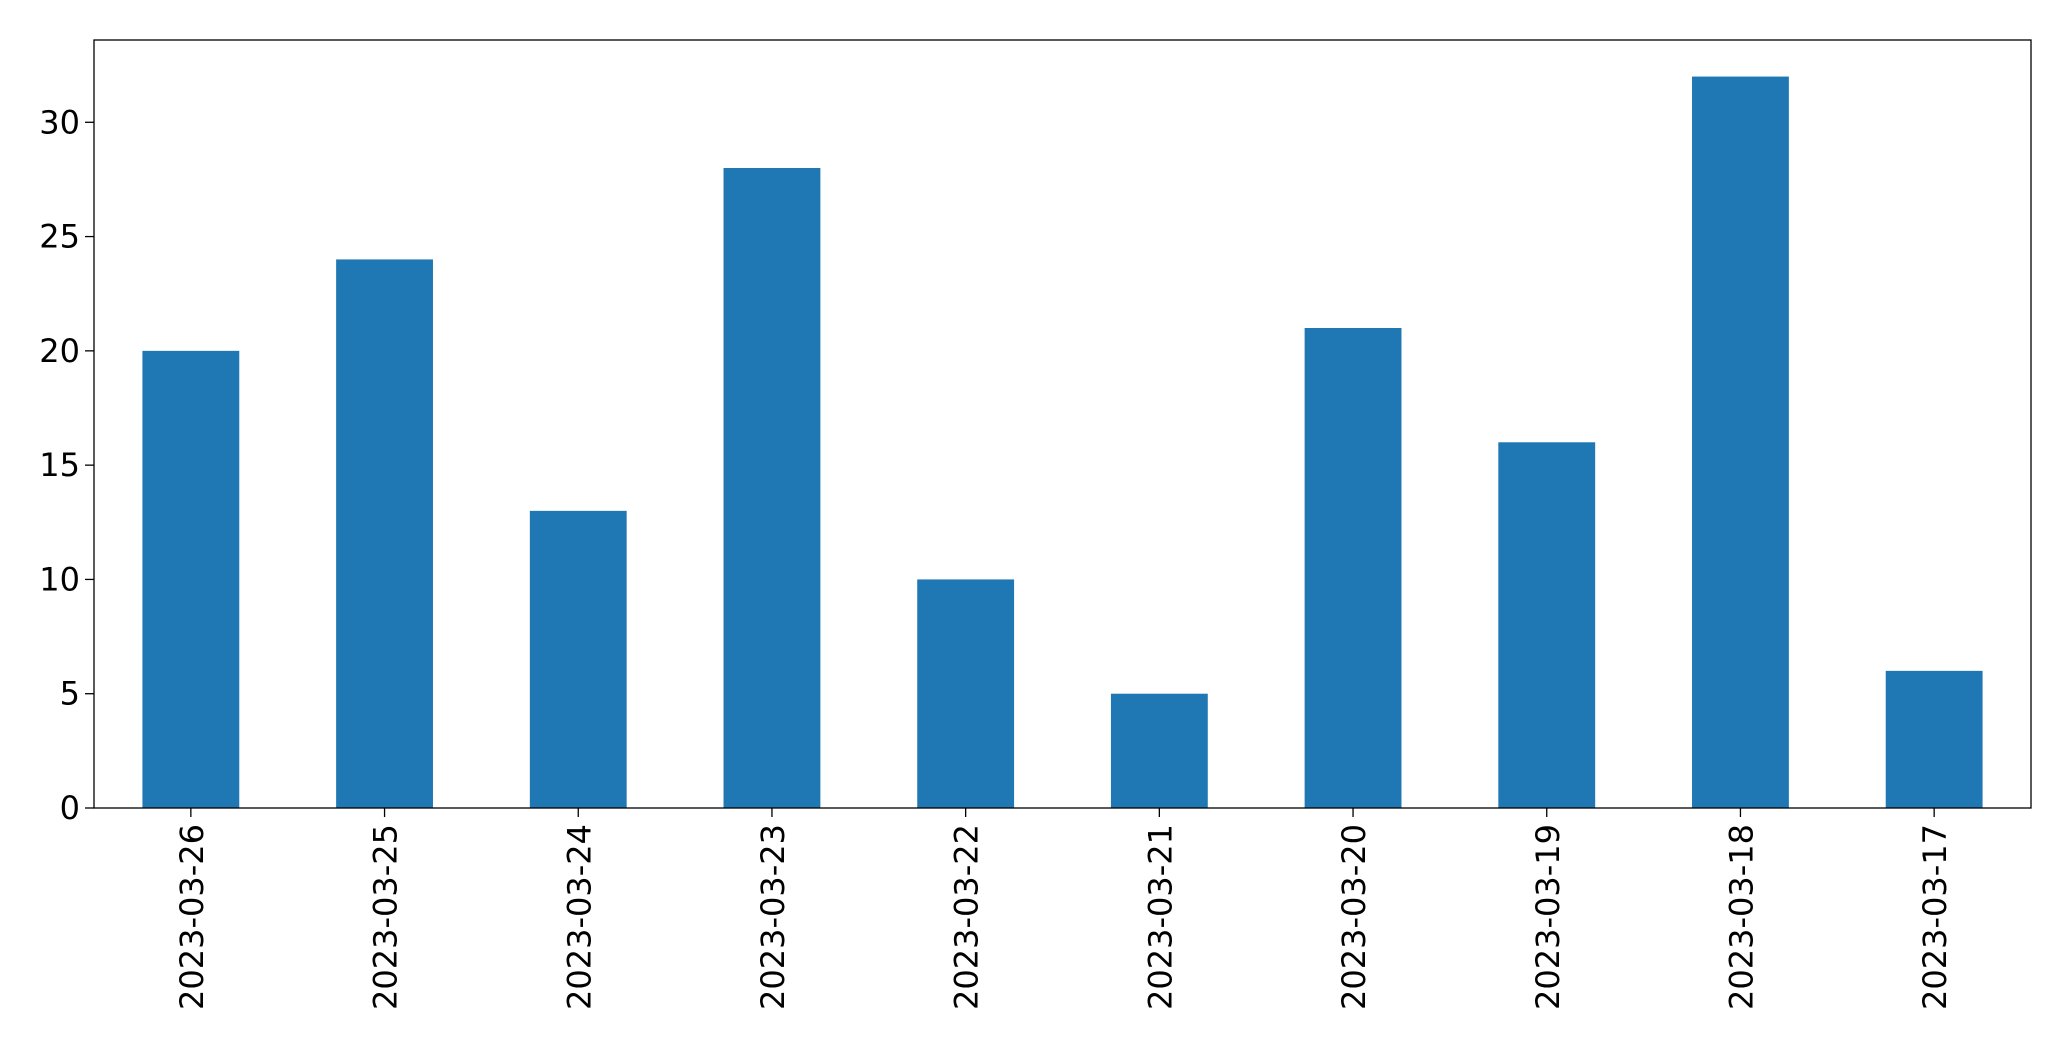 This screenshot has height=1061, width=2071. What do you see at coordinates (773, 917) in the screenshot?
I see `x-tick-label: 2023-03-23` at bounding box center [773, 917].